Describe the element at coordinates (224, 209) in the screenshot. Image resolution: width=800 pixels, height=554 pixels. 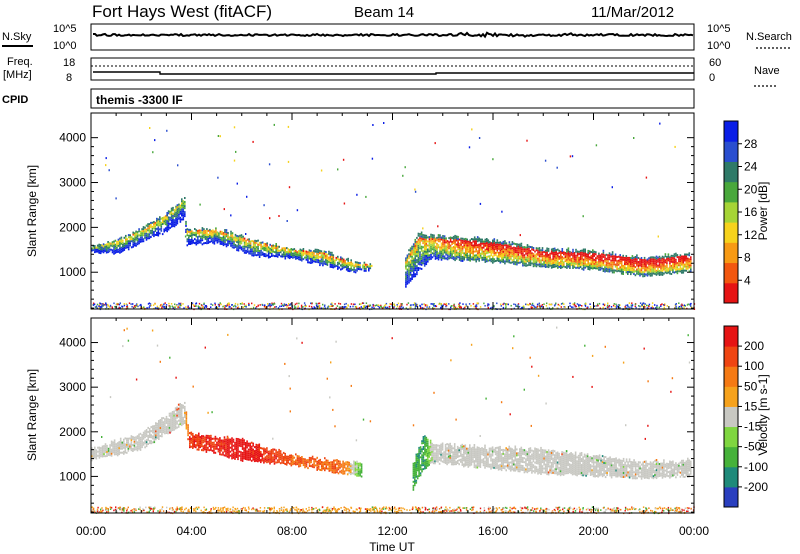
I see `speckle-cell` at that location.